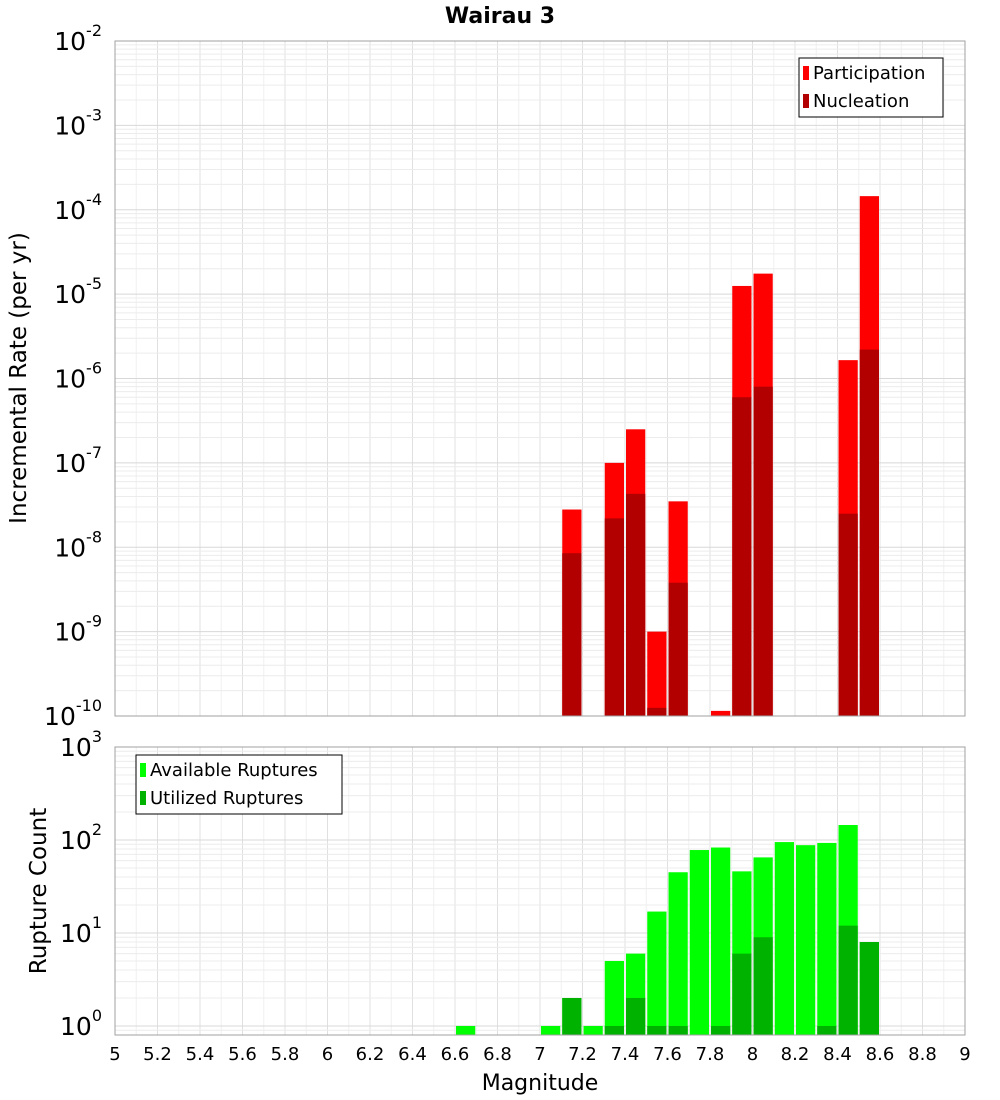  Describe the element at coordinates (497, 1054) in the screenshot. I see `x-tick-label: 6.8` at that location.